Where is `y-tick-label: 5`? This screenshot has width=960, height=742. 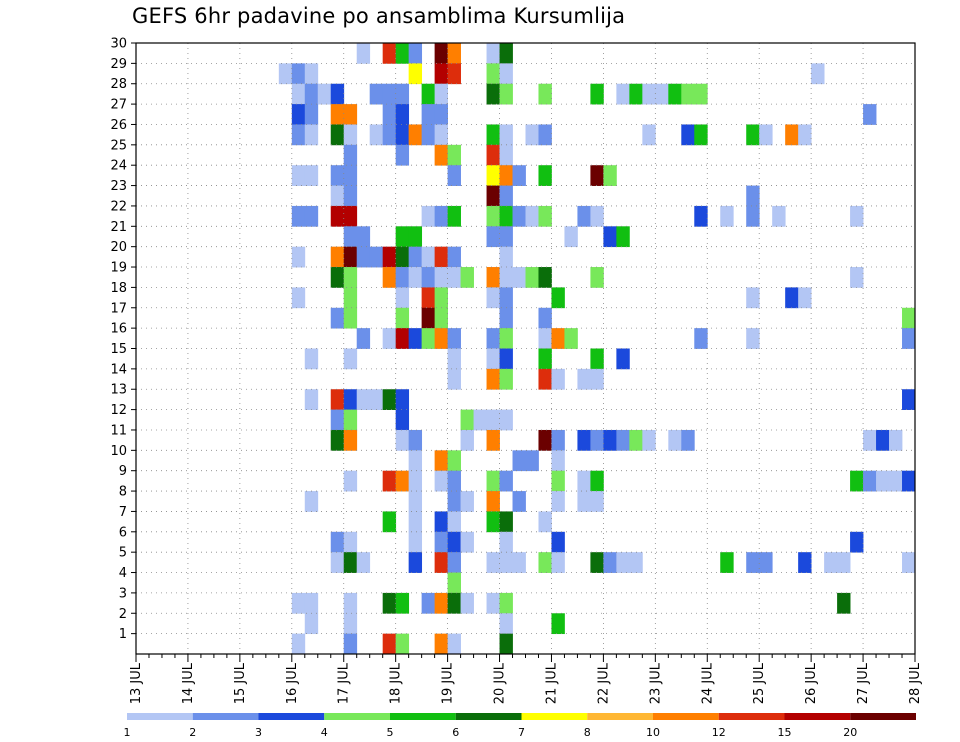 y-tick-label: 5 is located at coordinates (123, 553).